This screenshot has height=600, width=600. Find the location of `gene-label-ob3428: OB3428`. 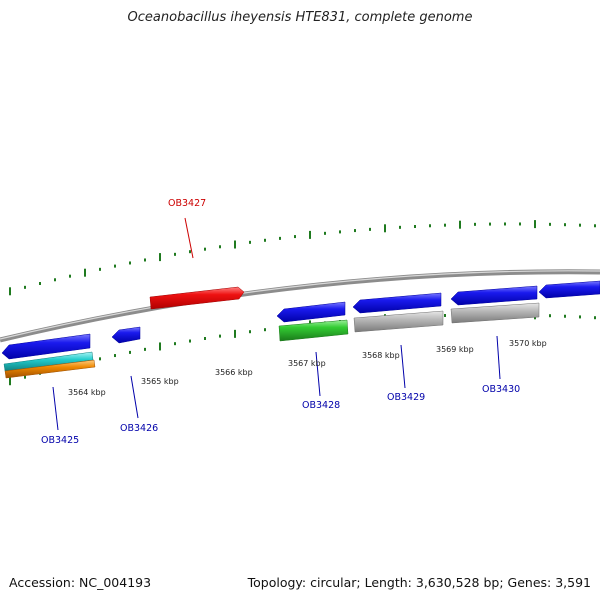

gene-label-ob3428: OB3428 is located at coordinates (321, 405).